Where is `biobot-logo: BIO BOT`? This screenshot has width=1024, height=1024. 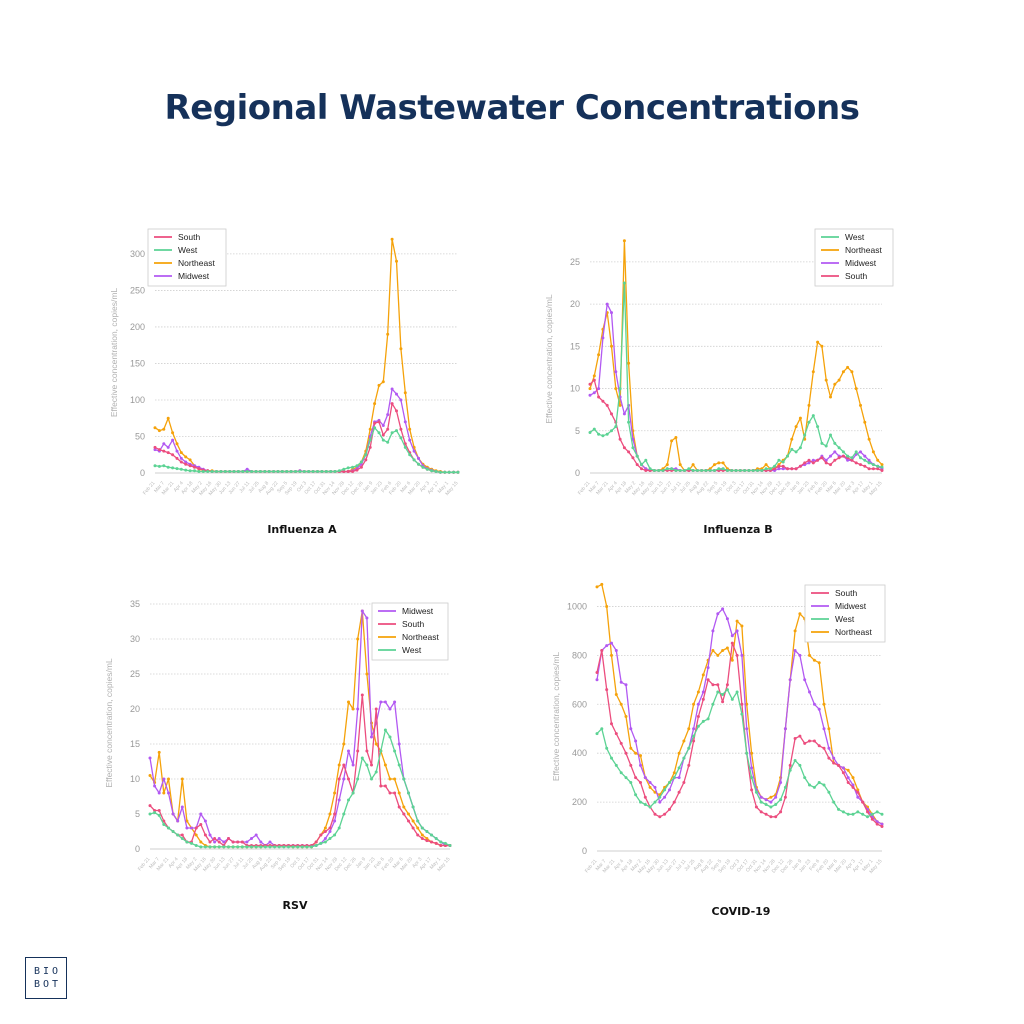 biobot-logo: BIO BOT is located at coordinates (46, 978).